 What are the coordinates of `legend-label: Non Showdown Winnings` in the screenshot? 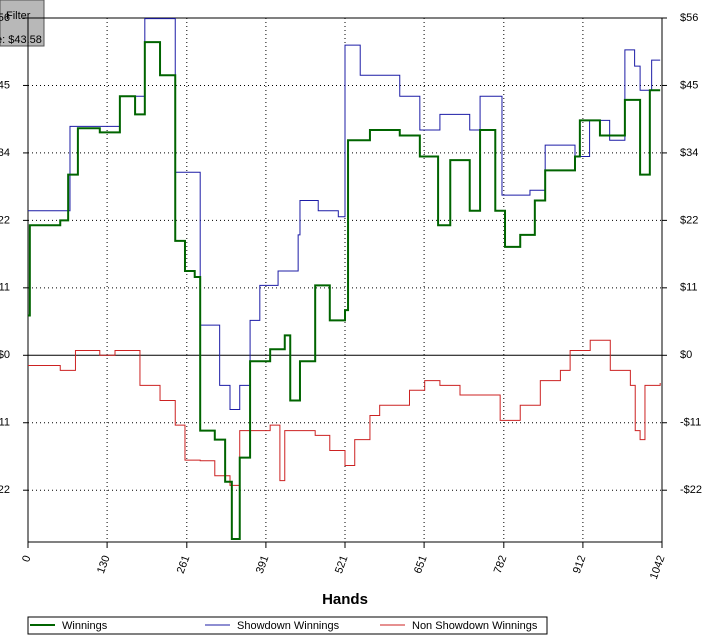 It's located at (475, 626).